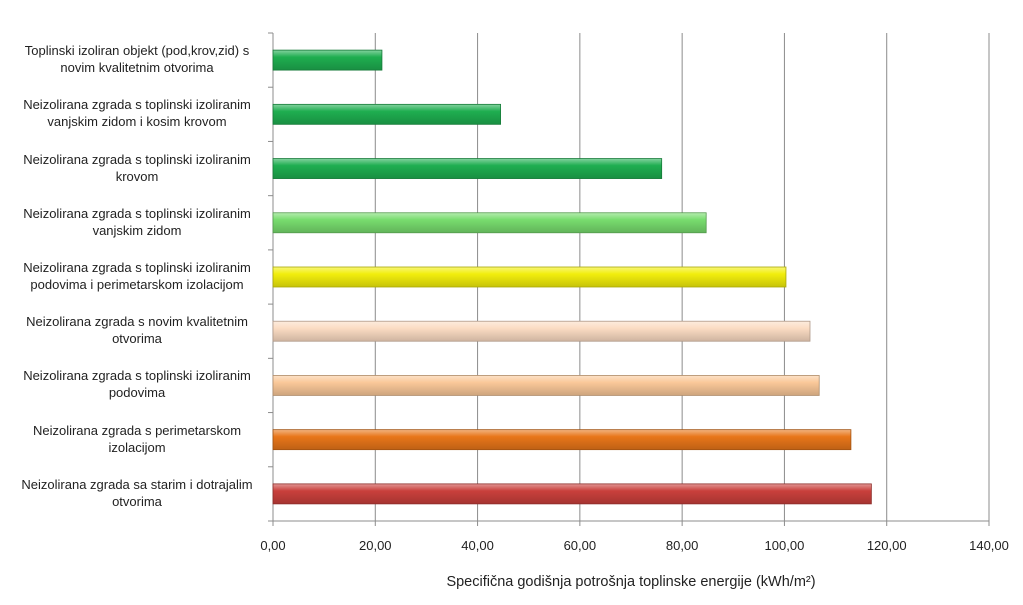  Describe the element at coordinates (137, 393) in the screenshot. I see `category-label-line: podovima` at that location.